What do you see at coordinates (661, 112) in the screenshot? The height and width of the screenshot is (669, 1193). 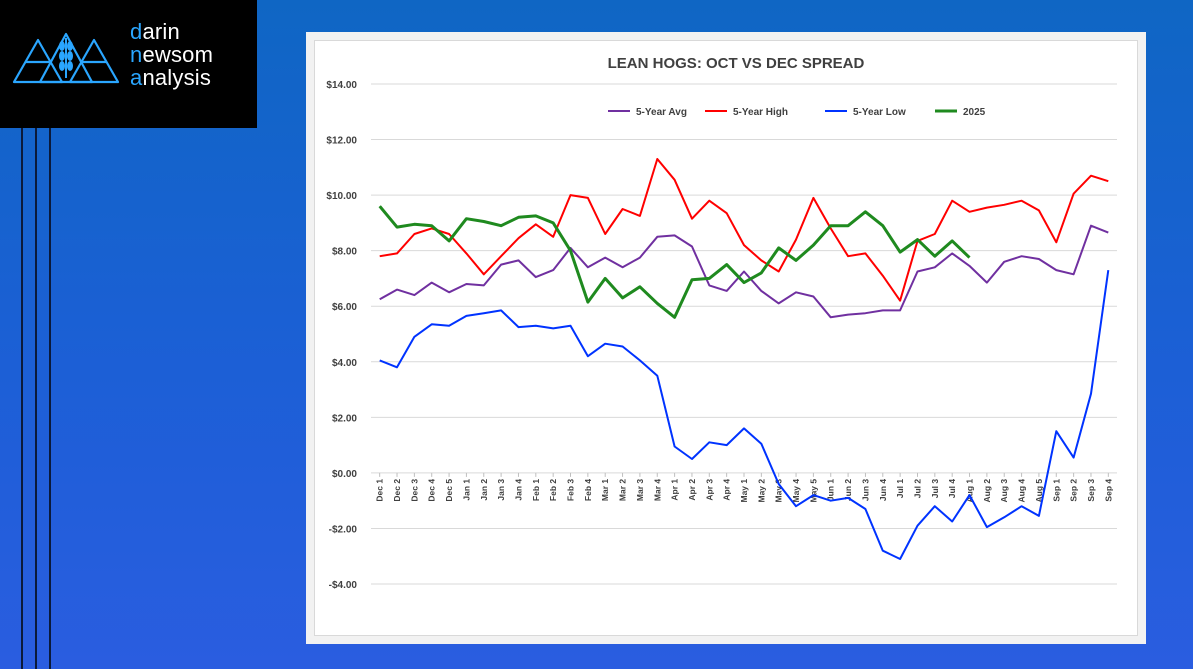 I see `legend-label: 5-Year Avg` at bounding box center [661, 112].